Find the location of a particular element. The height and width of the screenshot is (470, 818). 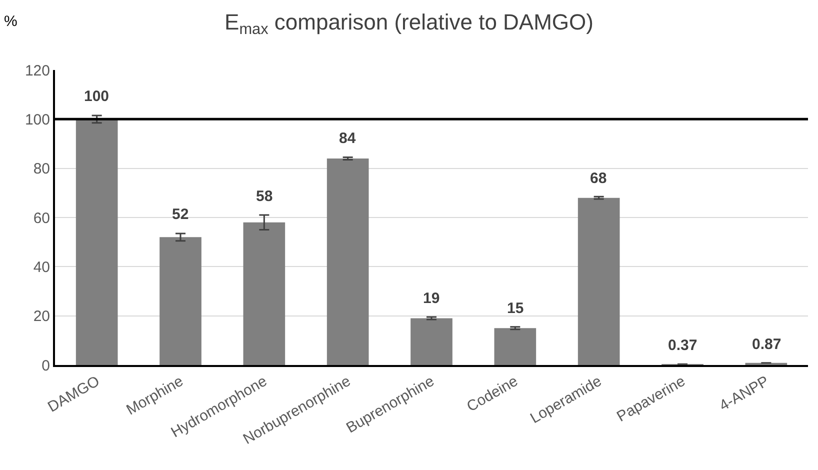

data-label: 58 is located at coordinates (264, 196).